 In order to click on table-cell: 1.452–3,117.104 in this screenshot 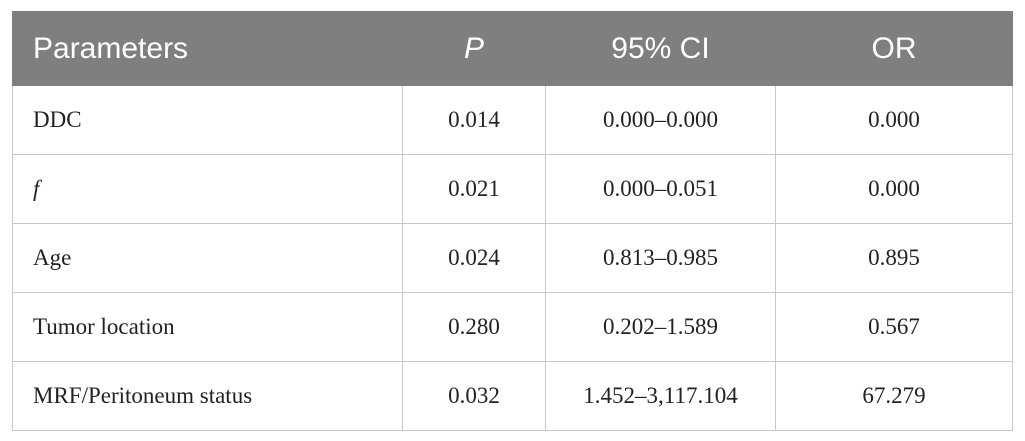, I will do `click(660, 396)`.